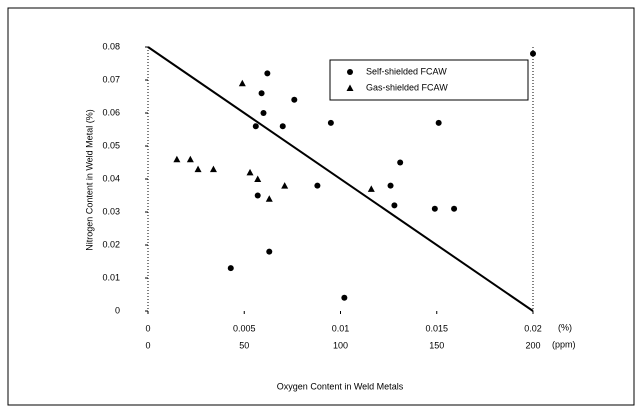 The width and height of the screenshot is (643, 414). Describe the element at coordinates (564, 344) in the screenshot. I see `x2-unit: (ppm)` at that location.